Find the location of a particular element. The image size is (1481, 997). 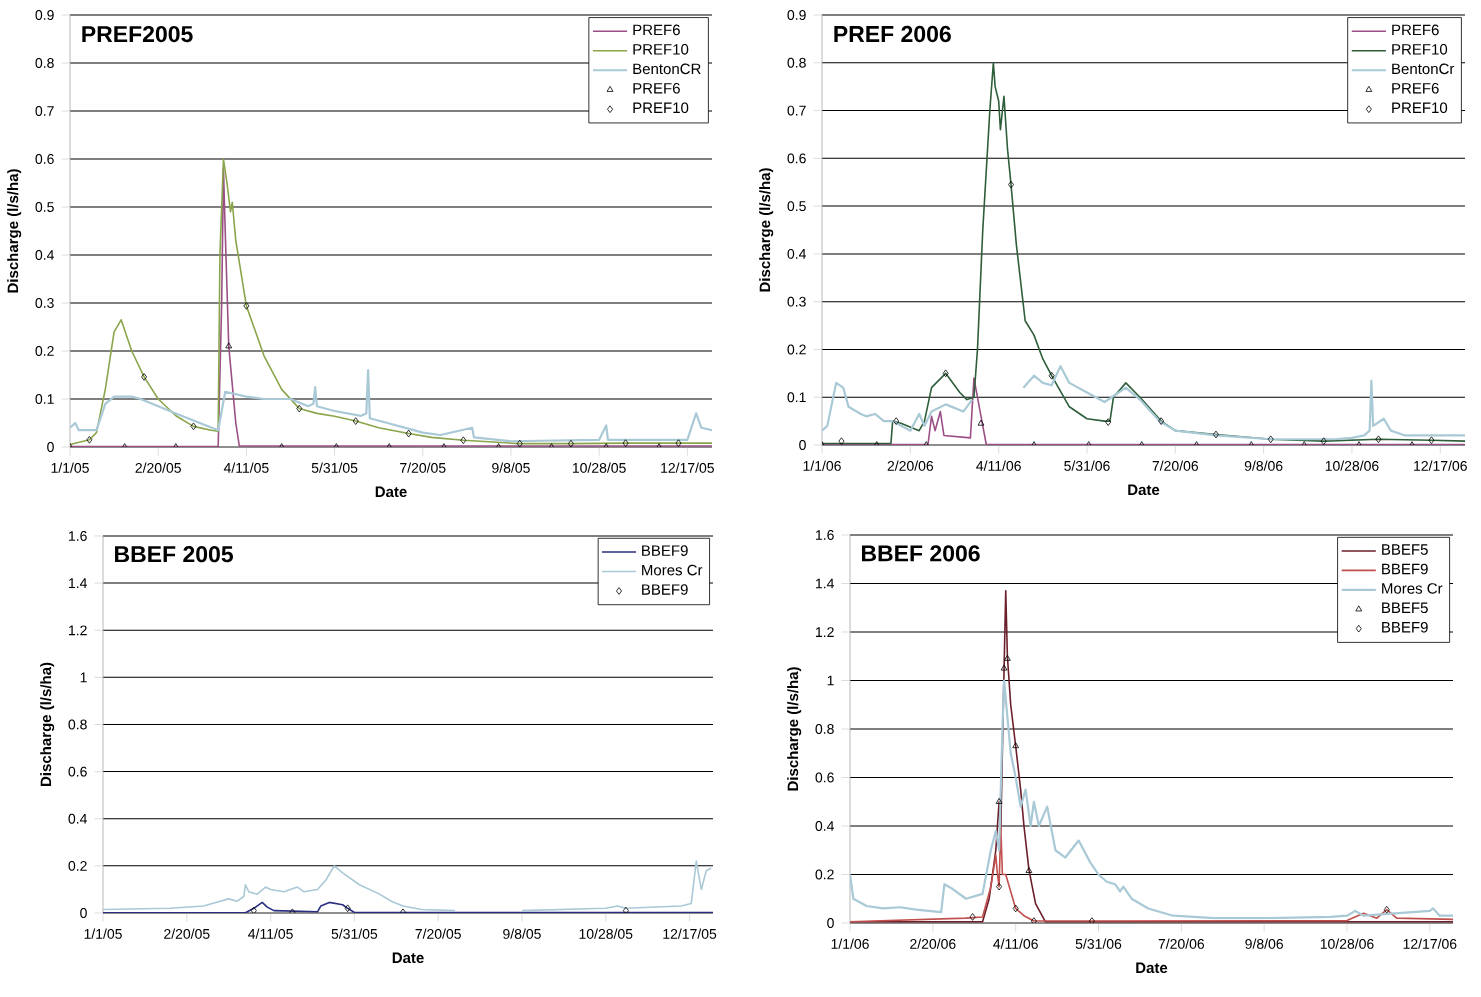

chart-title: PREF2005 is located at coordinates (137, 34).